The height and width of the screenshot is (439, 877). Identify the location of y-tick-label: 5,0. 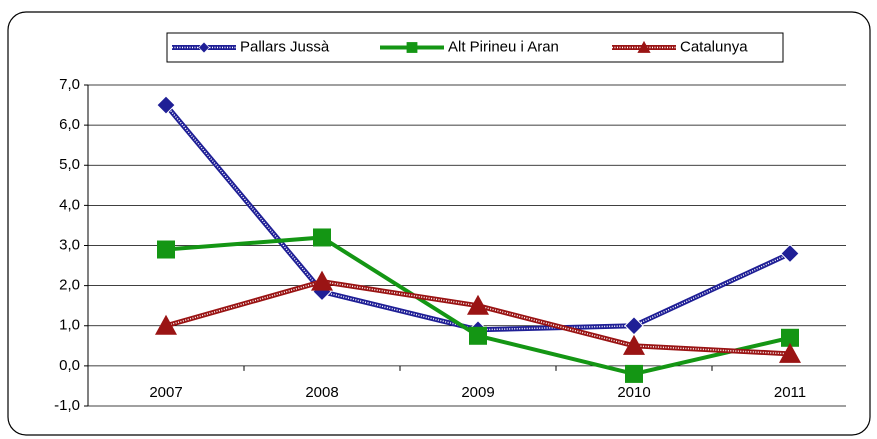
(69, 164).